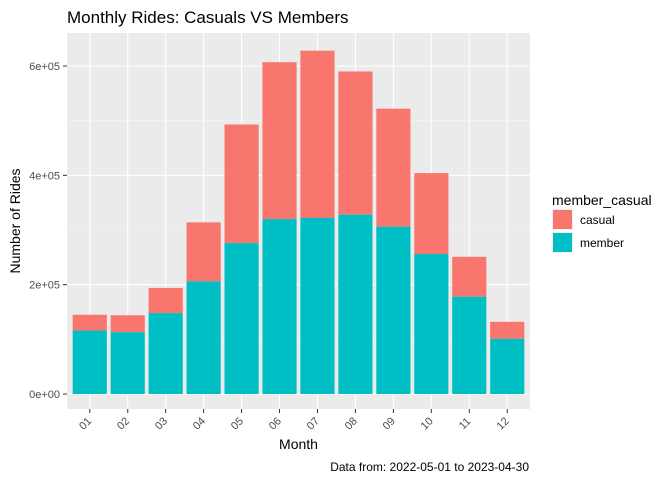 The width and height of the screenshot is (672, 480). I want to click on y-tick-label: 4e+05, so click(44, 176).